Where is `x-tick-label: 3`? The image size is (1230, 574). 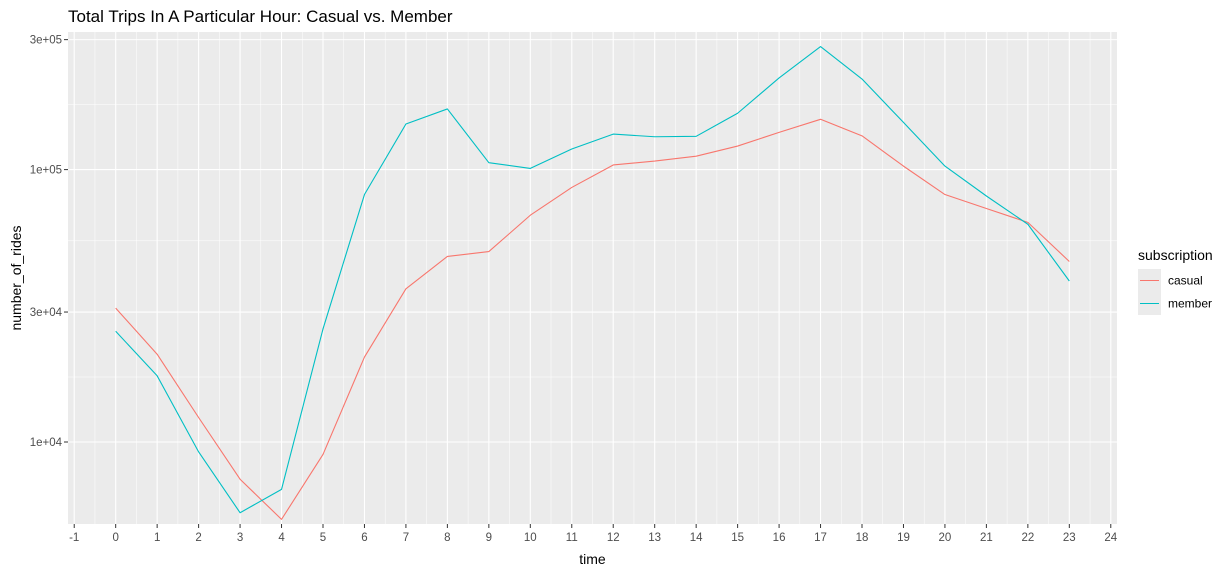
x-tick-label: 3 is located at coordinates (240, 538).